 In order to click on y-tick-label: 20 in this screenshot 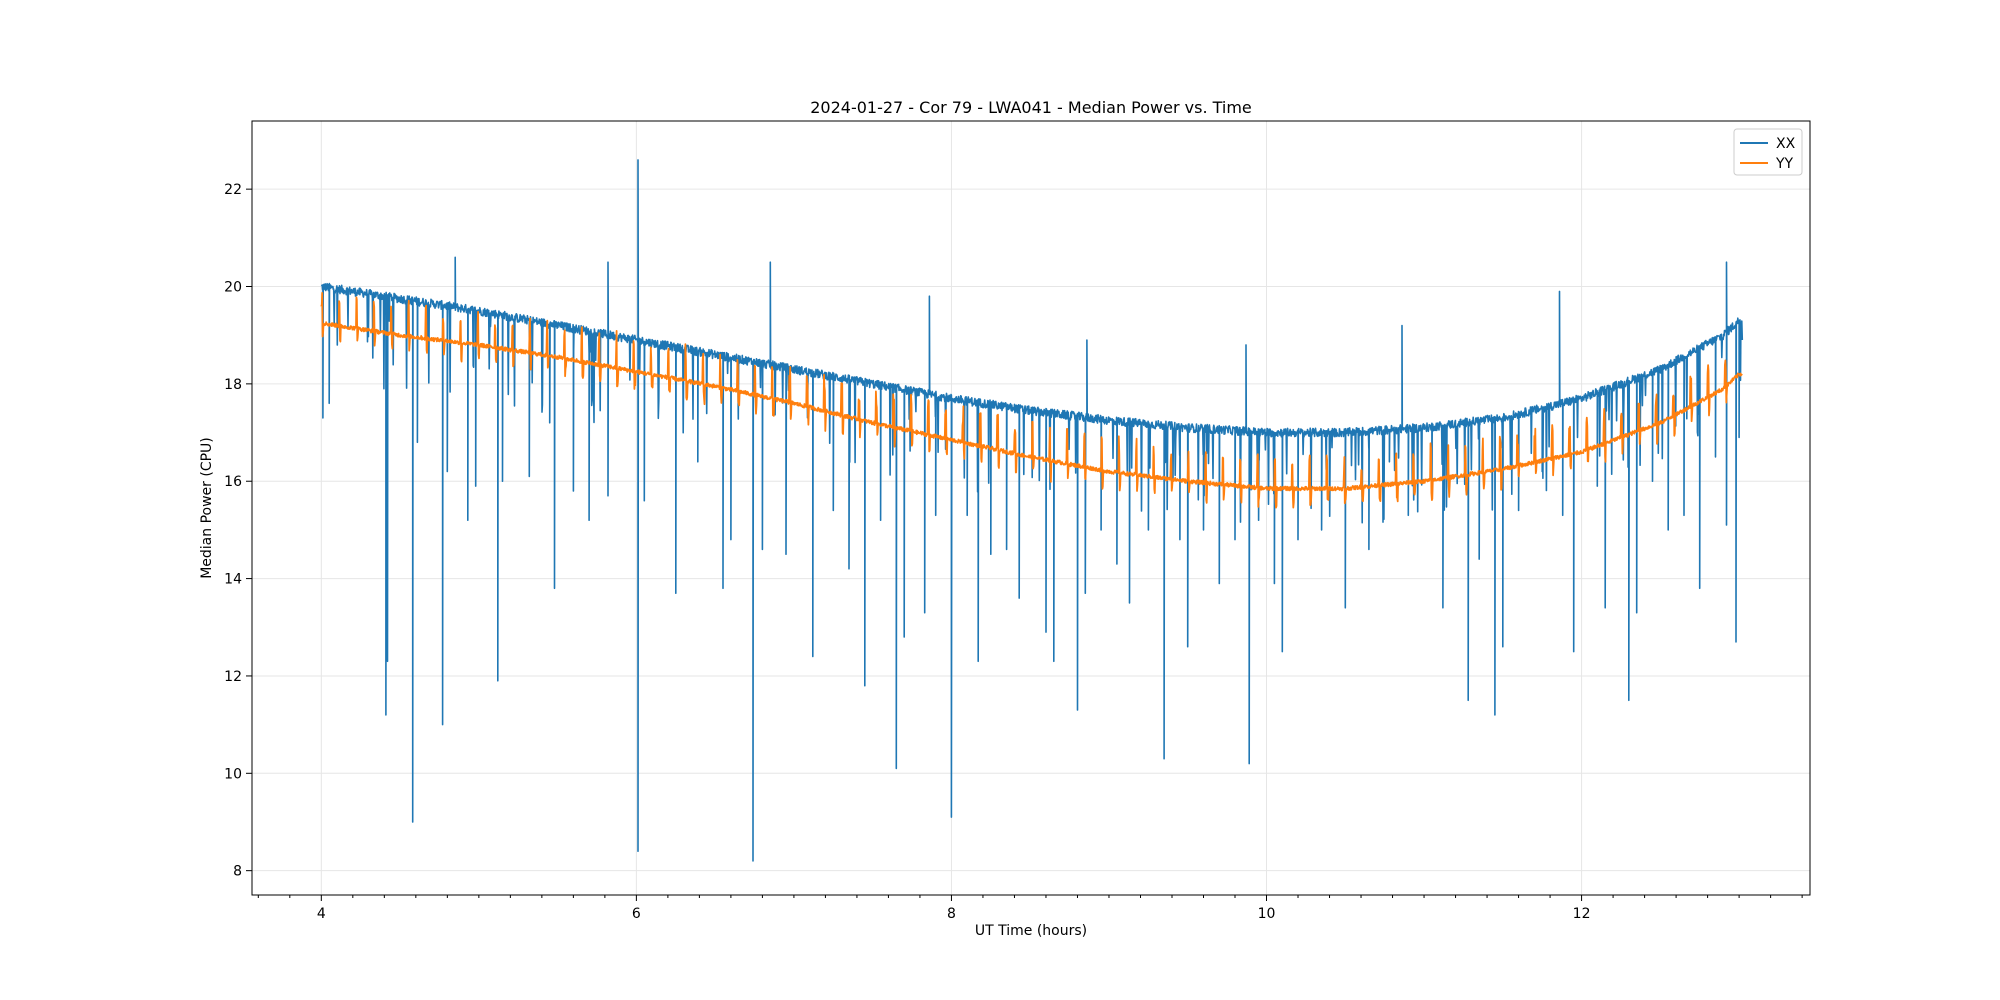, I will do `click(233, 288)`.